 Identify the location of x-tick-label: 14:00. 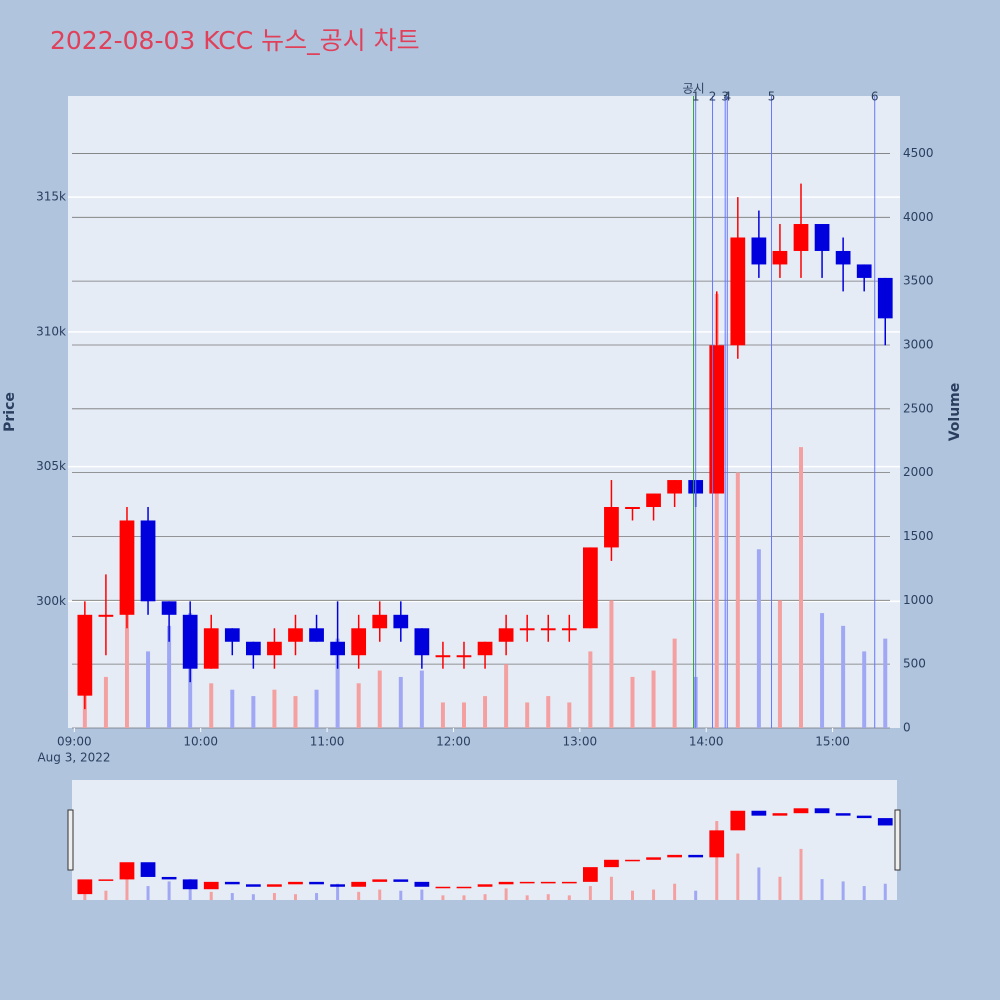
(706, 742).